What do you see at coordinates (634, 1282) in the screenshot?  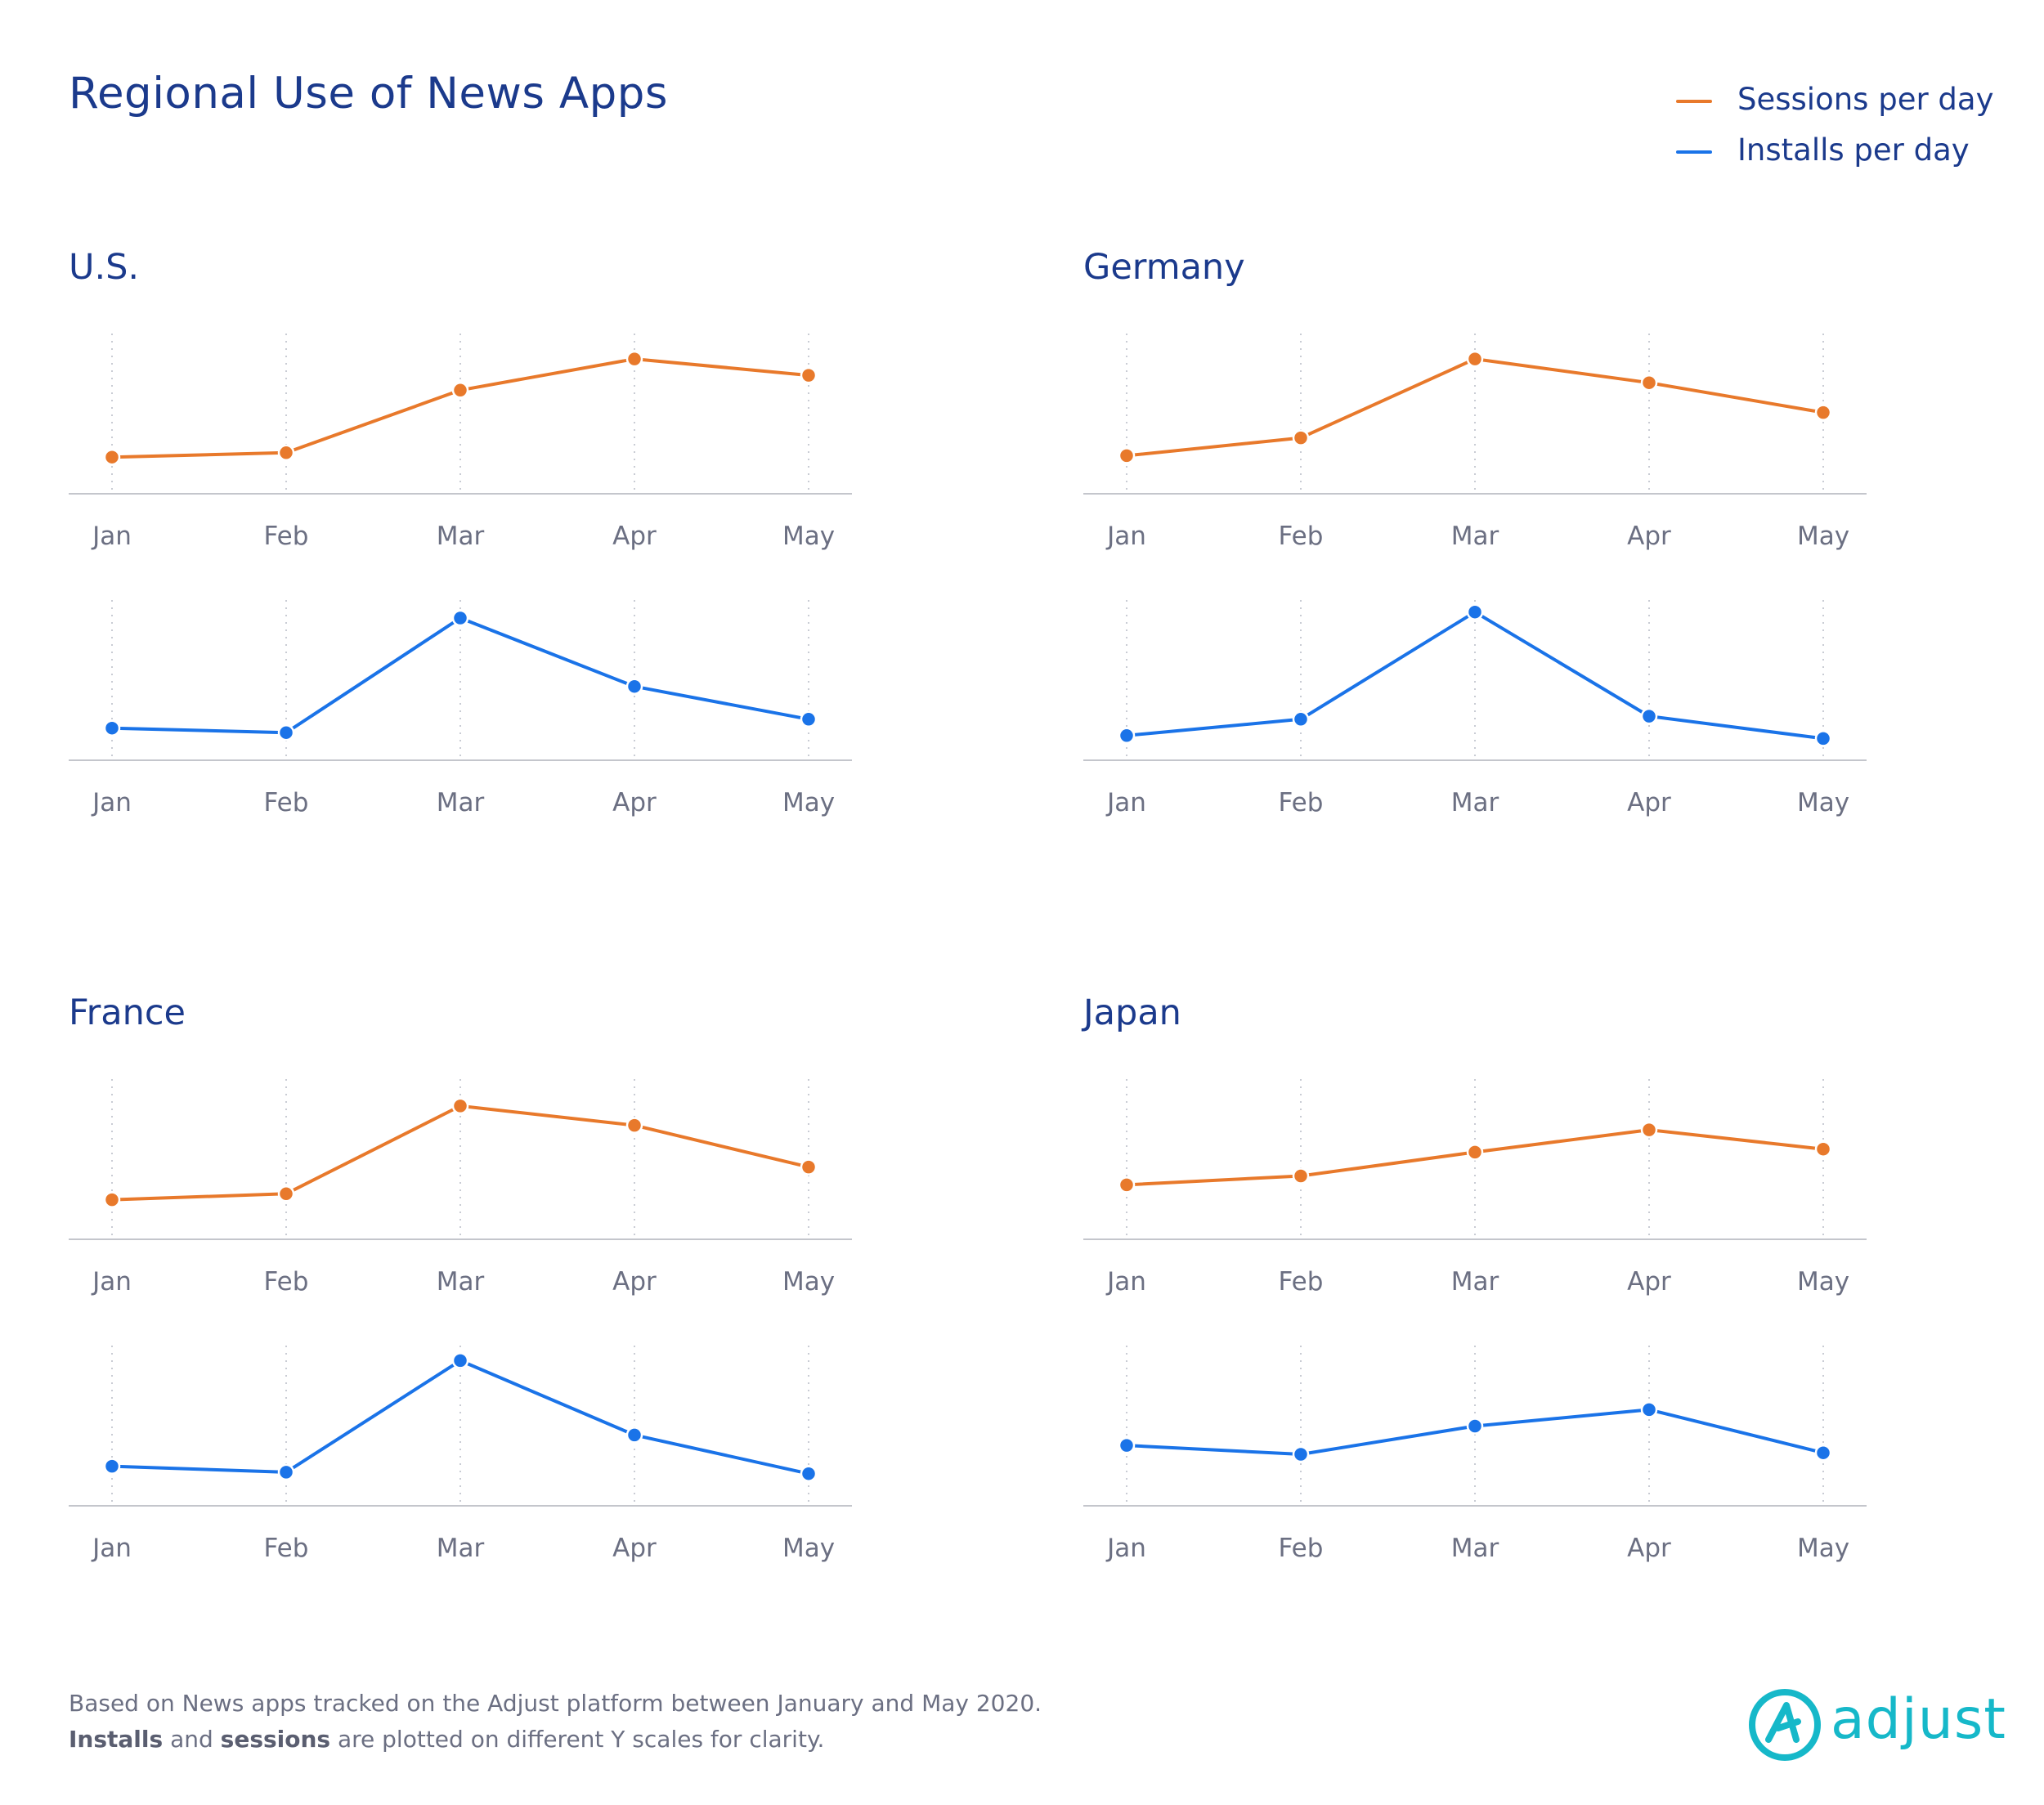 I see `tick-label-france-sessions-apr: Apr` at bounding box center [634, 1282].